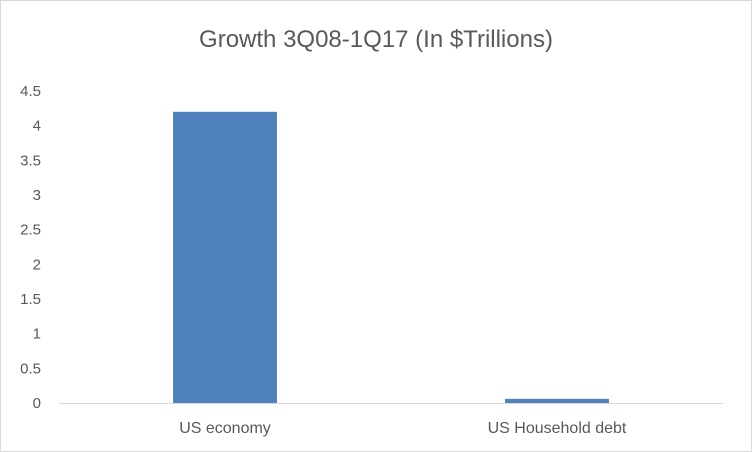  What do you see at coordinates (30, 91) in the screenshot?
I see `y-tick-label: 4.5` at bounding box center [30, 91].